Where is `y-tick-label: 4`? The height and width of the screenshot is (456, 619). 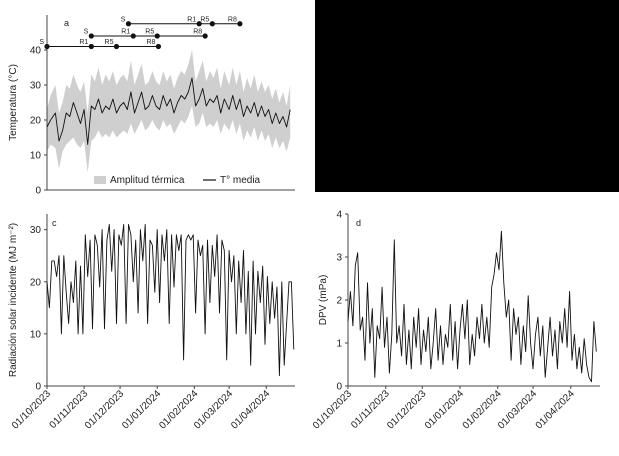 y-tick-label: 4 is located at coordinates (339, 215).